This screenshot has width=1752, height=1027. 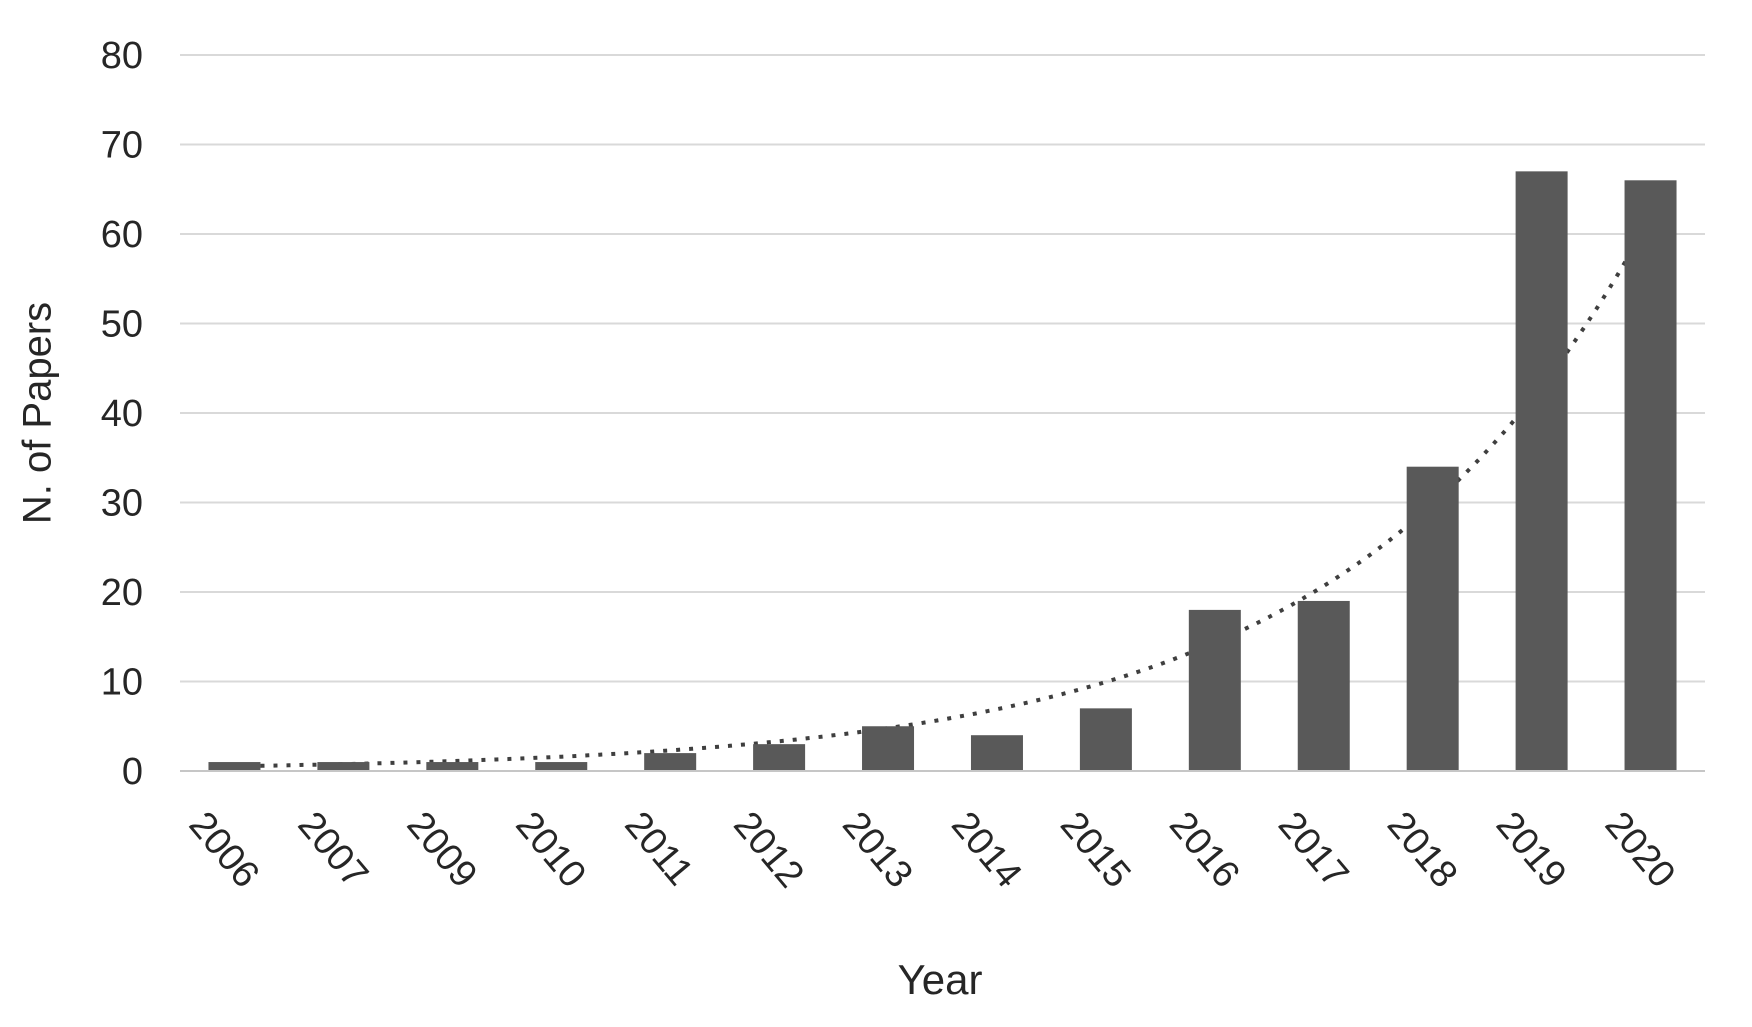 I want to click on x-tick-label: 2006, so click(x=224, y=850).